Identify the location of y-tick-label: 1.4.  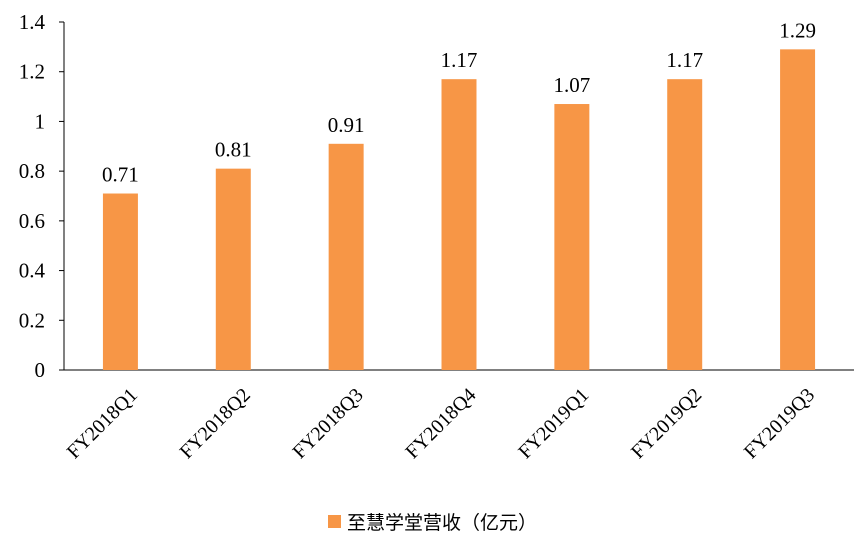
(32, 22).